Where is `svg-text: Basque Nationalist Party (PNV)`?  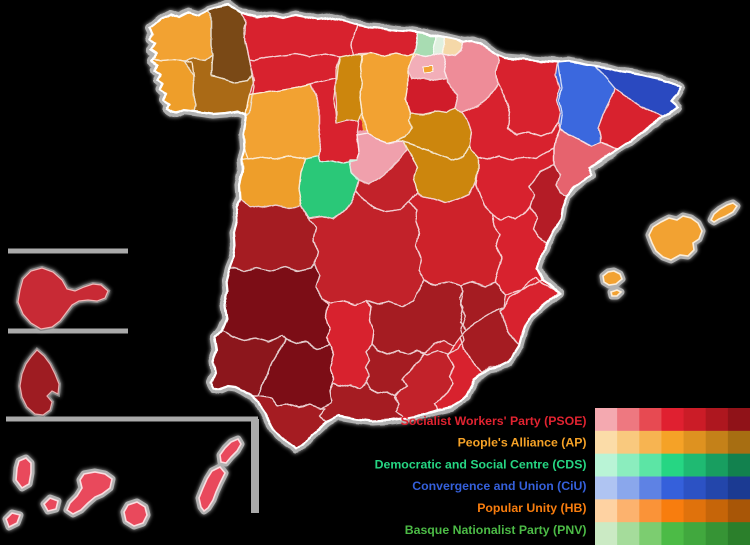
svg-text: Basque Nationalist Party (PNV) is located at coordinates (496, 530).